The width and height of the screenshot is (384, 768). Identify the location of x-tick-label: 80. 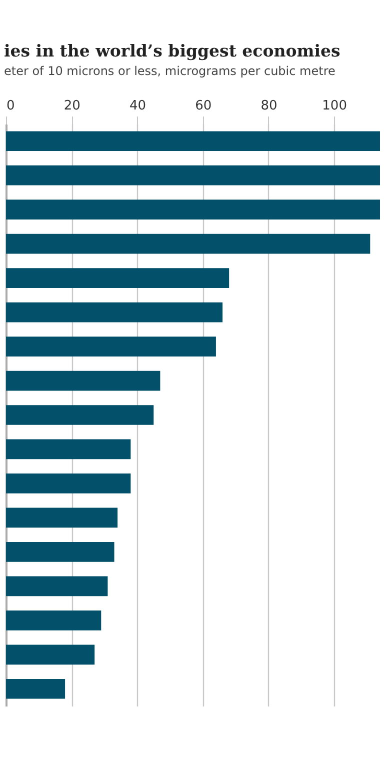
(269, 106).